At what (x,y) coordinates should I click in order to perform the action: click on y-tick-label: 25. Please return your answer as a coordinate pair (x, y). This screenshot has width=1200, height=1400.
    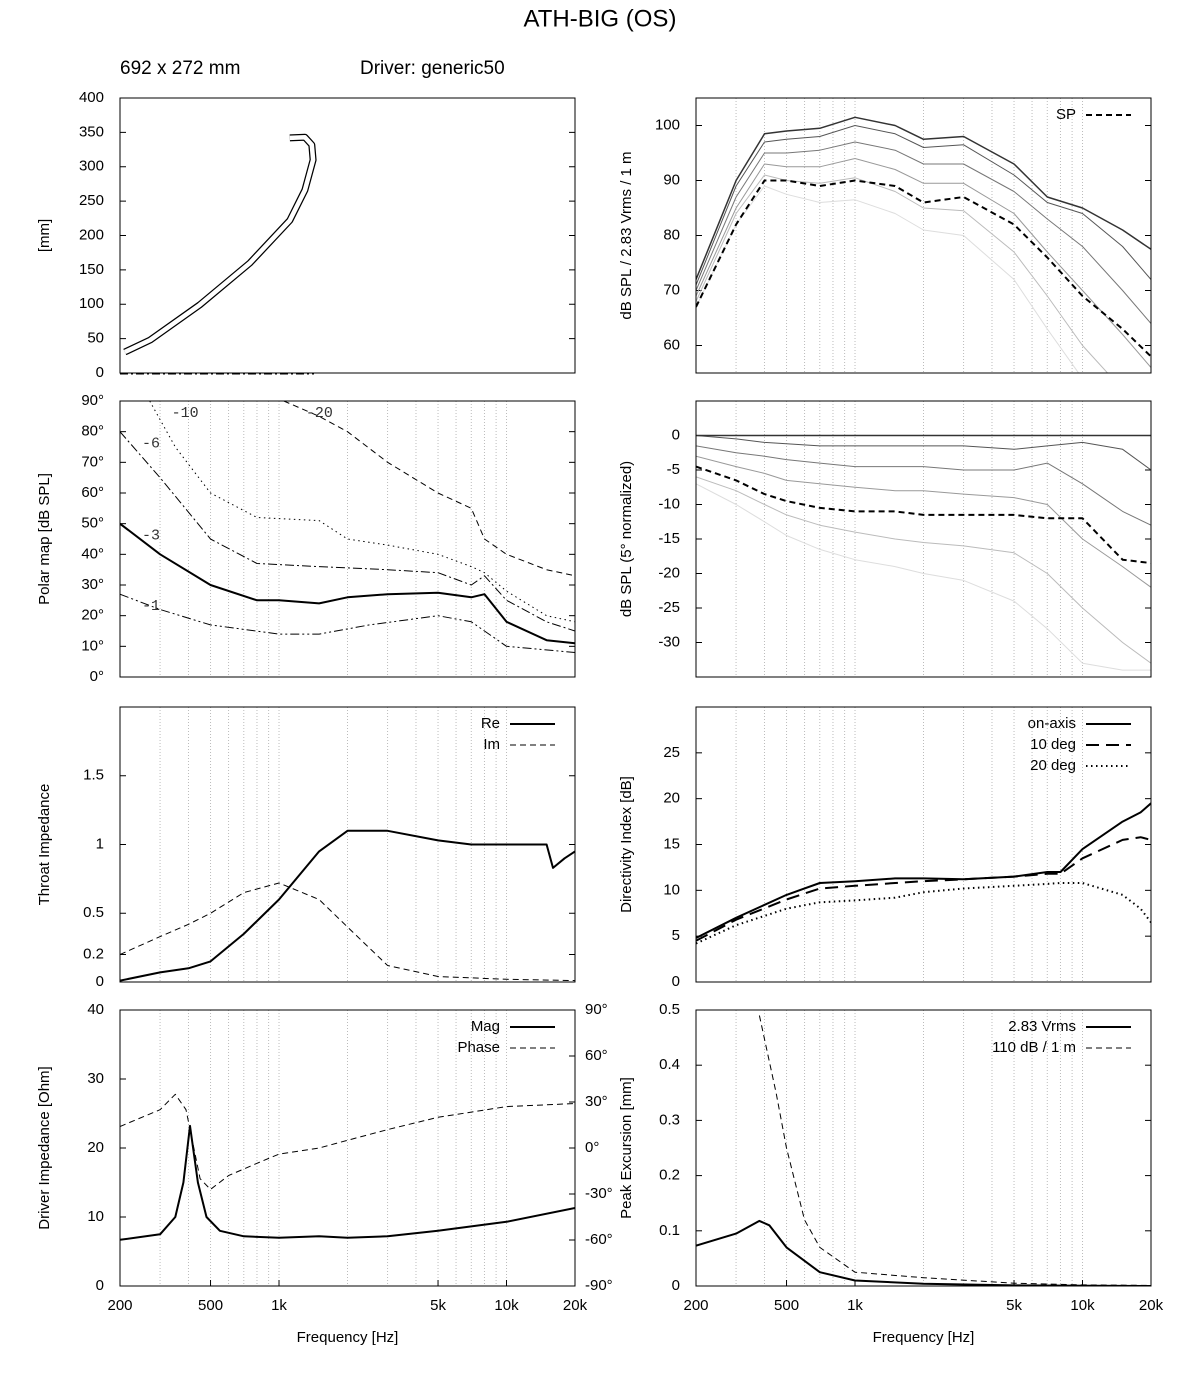
    Looking at the image, I should click on (671, 752).